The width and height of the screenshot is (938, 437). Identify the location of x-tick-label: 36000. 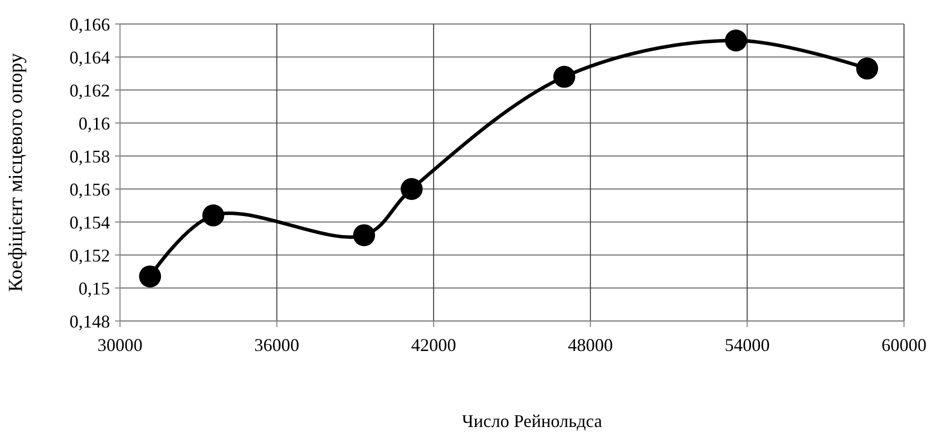
(277, 345).